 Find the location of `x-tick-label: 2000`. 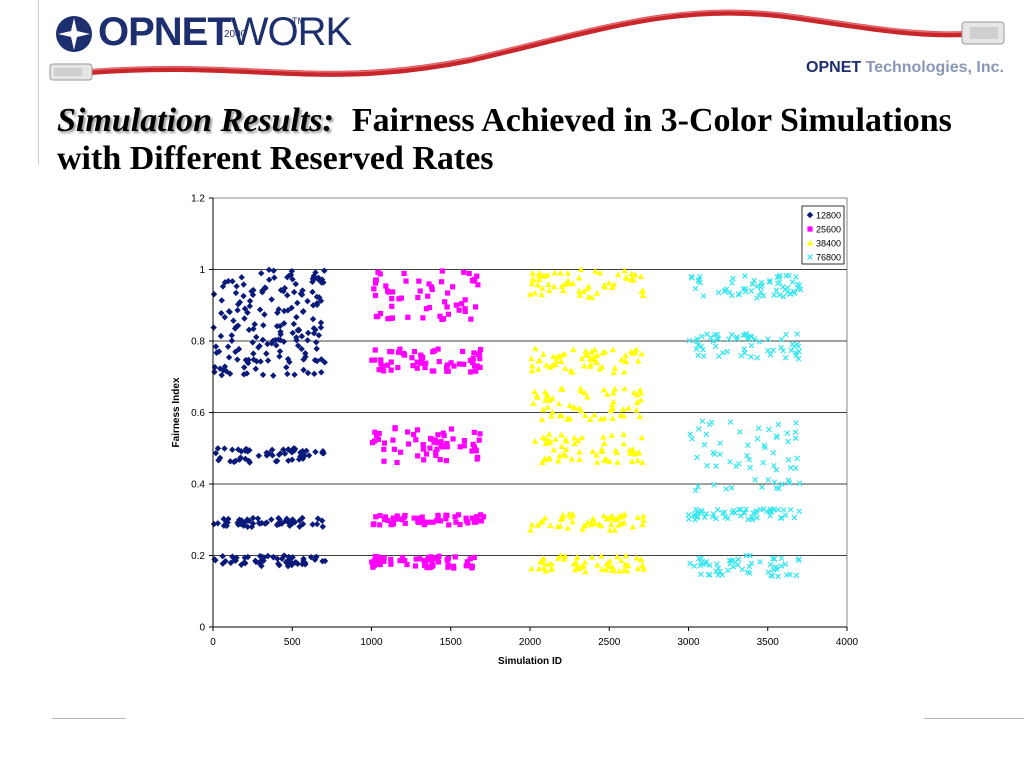

x-tick-label: 2000 is located at coordinates (530, 642).